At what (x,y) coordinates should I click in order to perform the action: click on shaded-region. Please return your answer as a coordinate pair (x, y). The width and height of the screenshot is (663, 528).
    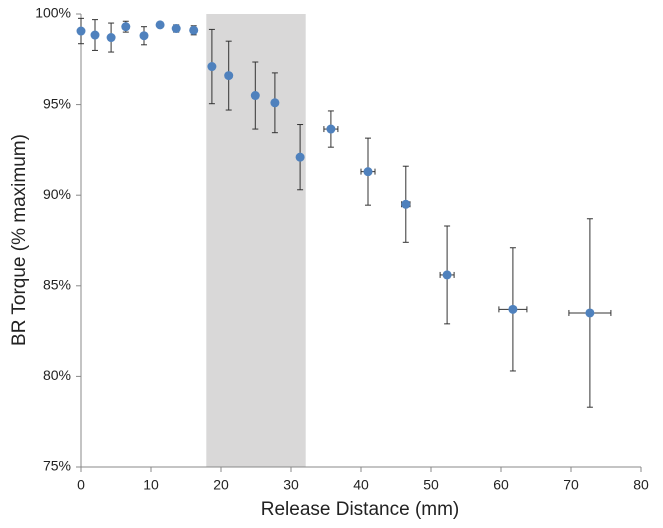
    Looking at the image, I should click on (256, 240).